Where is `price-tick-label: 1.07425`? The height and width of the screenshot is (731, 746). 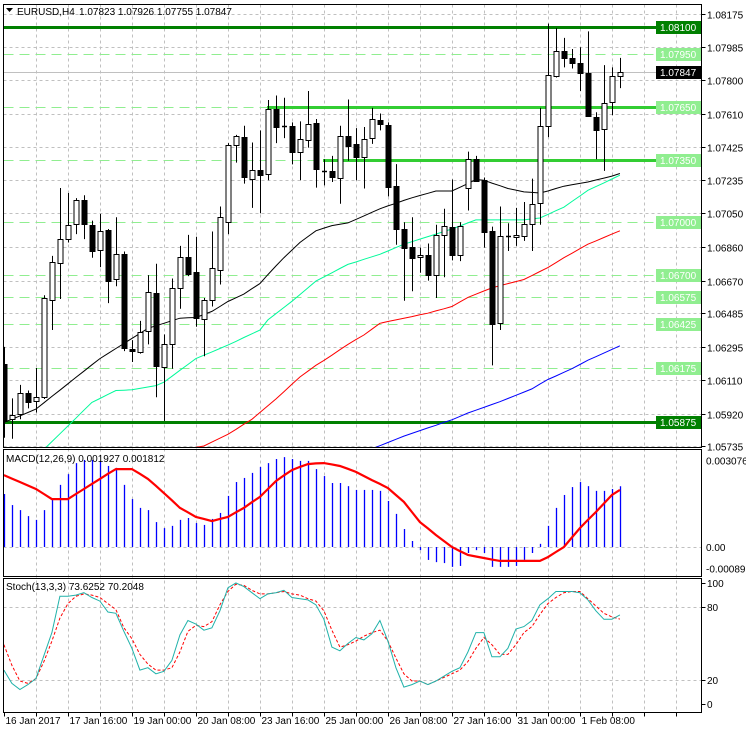
price-tick-label: 1.07425 is located at coordinates (725, 149).